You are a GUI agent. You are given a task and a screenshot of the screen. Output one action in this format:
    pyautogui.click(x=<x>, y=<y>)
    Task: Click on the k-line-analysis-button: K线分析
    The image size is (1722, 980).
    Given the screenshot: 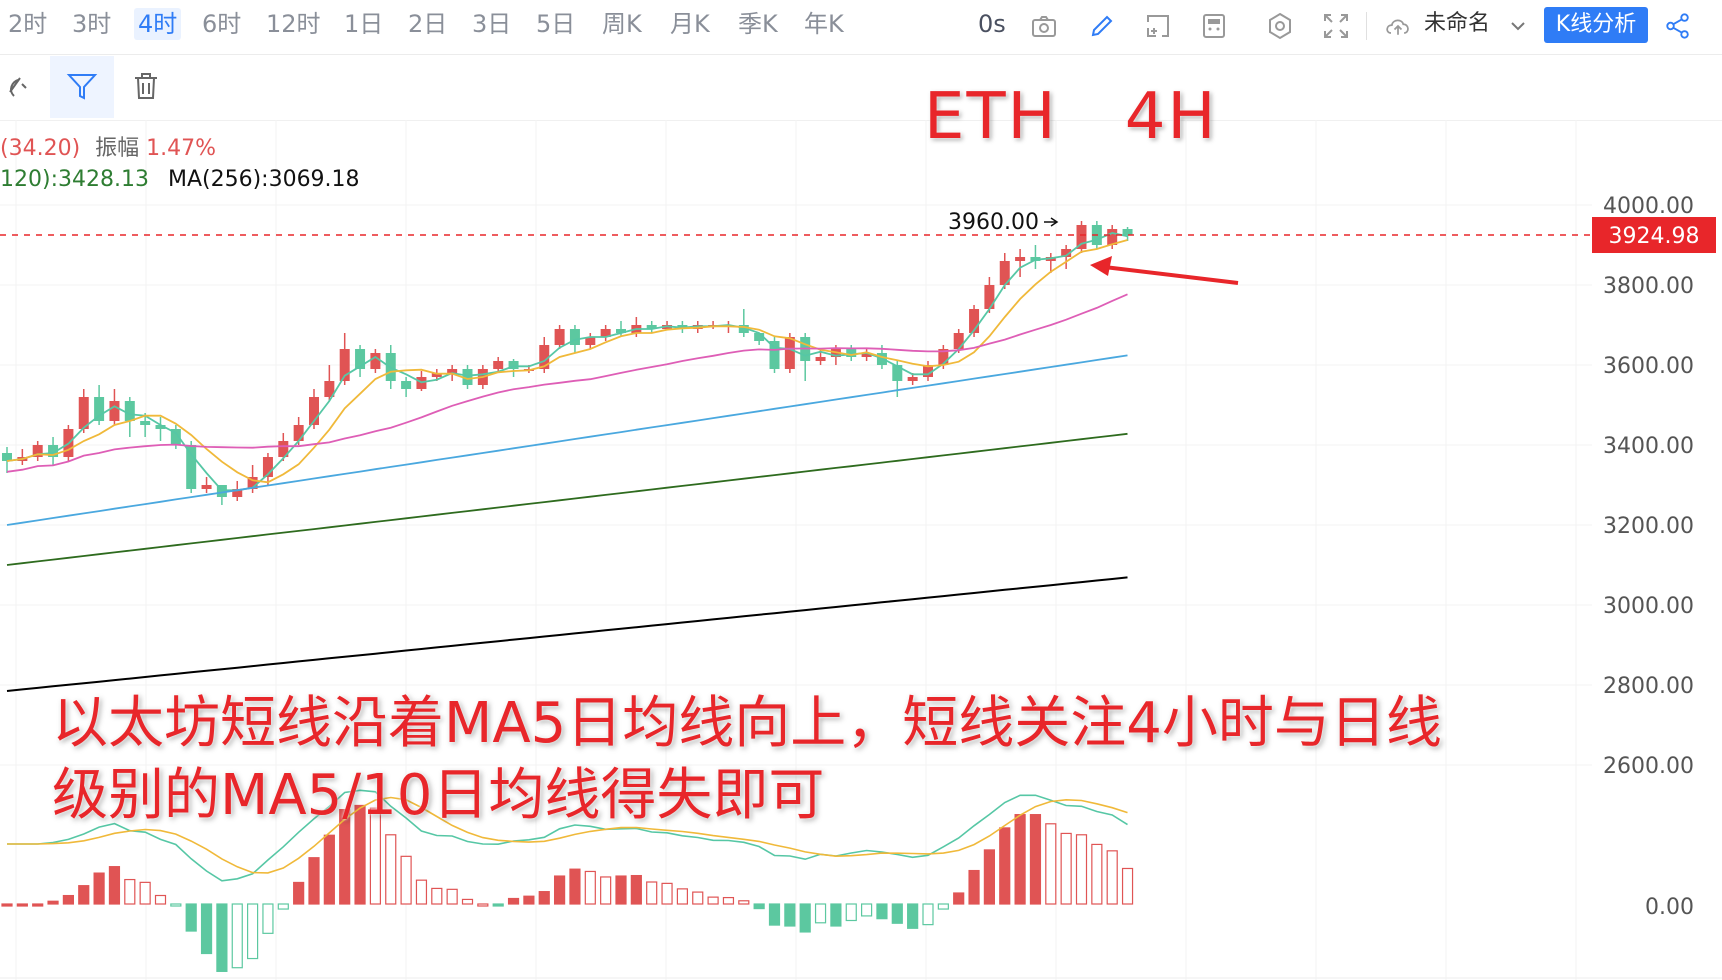 What is the action you would take?
    pyautogui.click(x=1596, y=25)
    